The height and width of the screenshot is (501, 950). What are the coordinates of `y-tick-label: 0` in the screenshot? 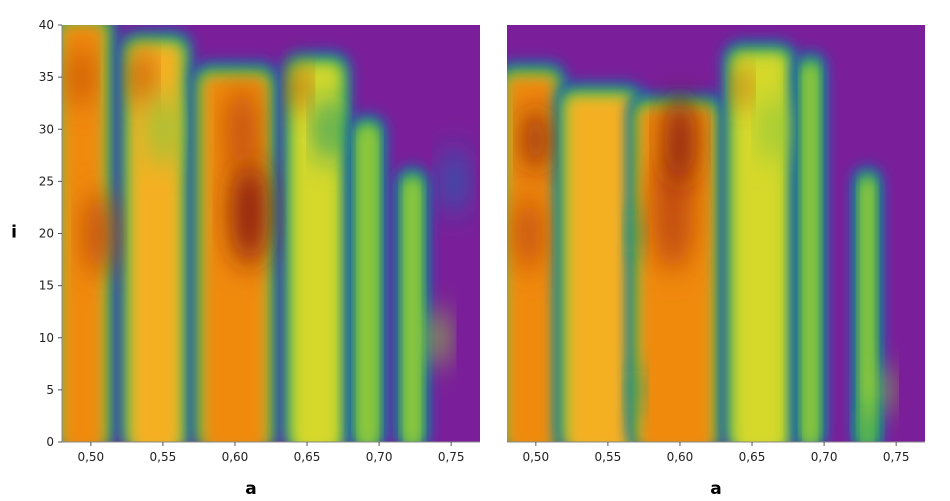 It's located at (50, 442).